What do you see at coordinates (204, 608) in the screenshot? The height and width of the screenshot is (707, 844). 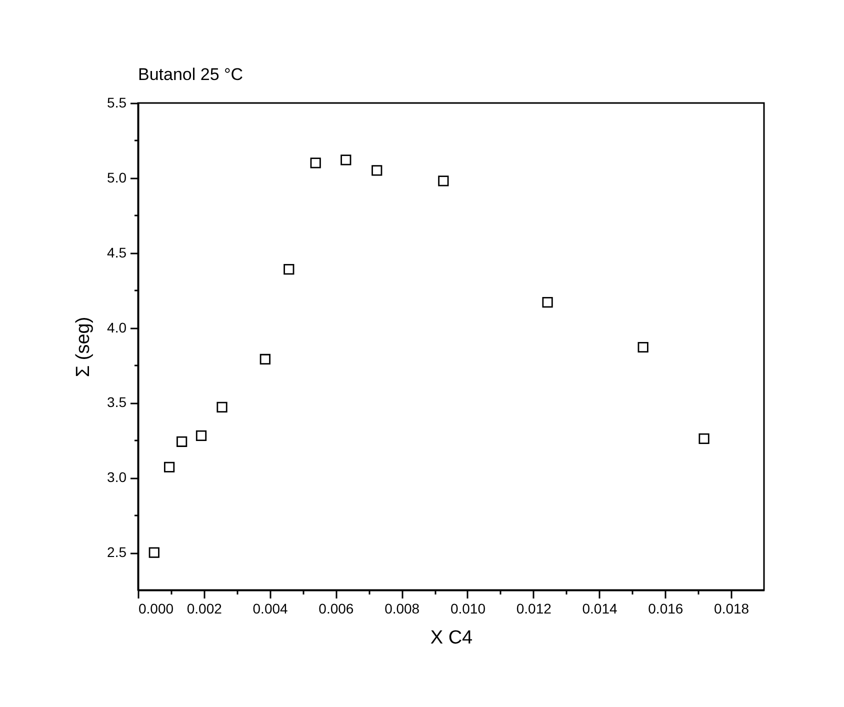 I see `x-tick-label: 0.002` at bounding box center [204, 608].